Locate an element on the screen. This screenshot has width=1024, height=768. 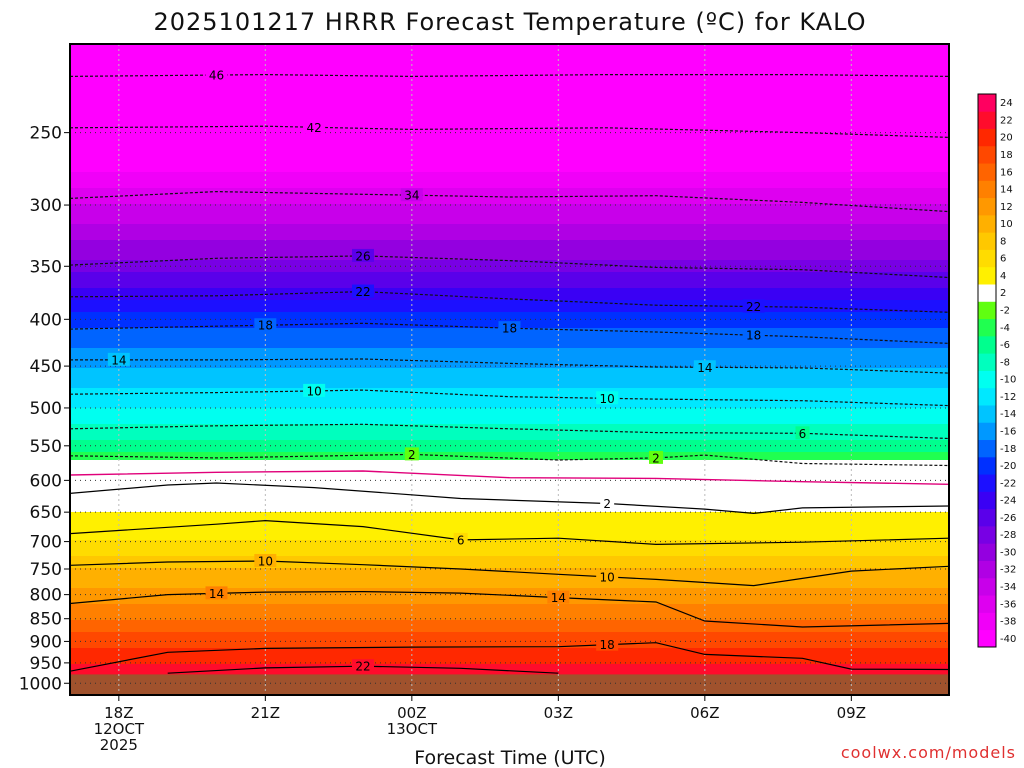
colorbar-label: 2 is located at coordinates (1003, 293).